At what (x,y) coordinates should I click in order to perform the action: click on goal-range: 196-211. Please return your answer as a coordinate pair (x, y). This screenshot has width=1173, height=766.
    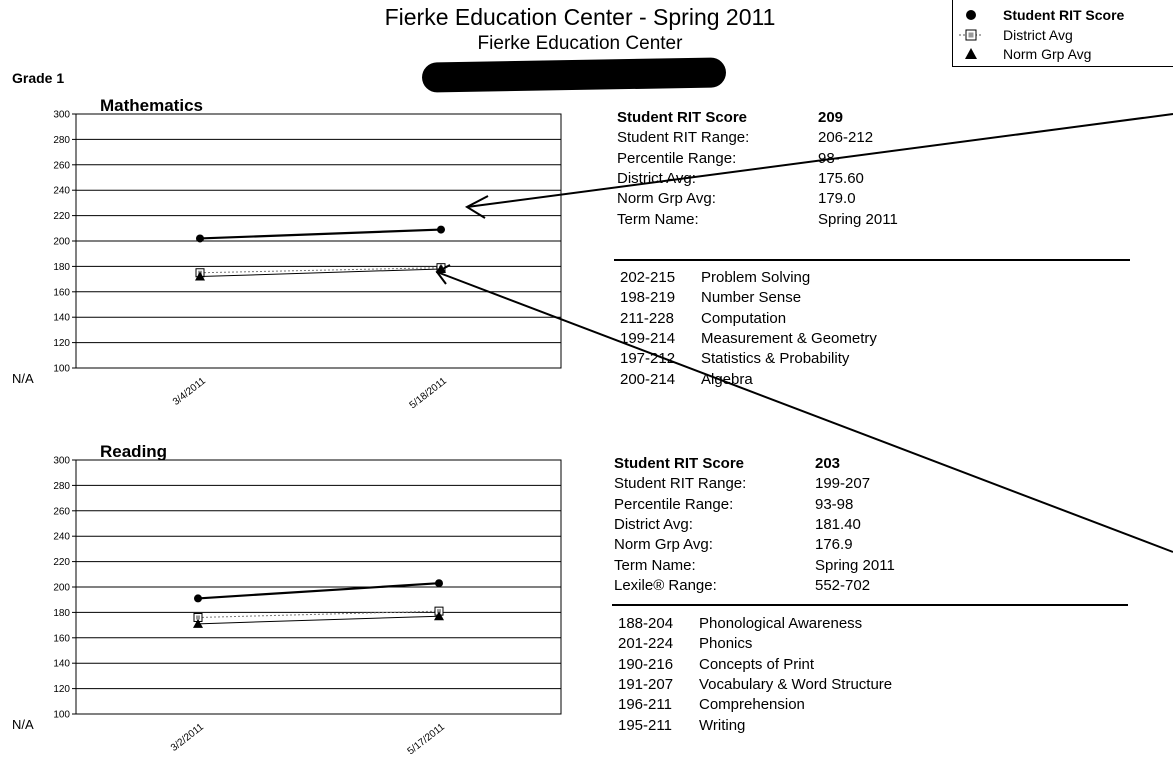
    Looking at the image, I should click on (645, 705).